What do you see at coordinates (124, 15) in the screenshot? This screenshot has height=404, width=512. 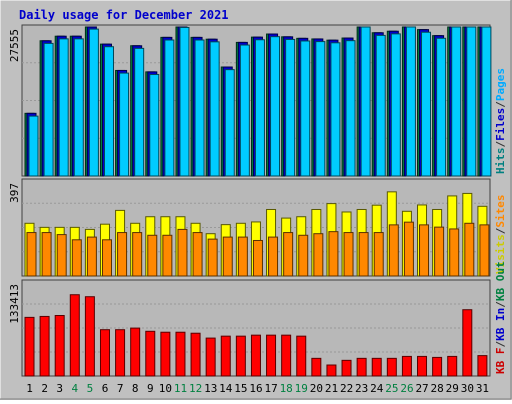 I see `chart-title: Daily usage for December 2021` at bounding box center [124, 15].